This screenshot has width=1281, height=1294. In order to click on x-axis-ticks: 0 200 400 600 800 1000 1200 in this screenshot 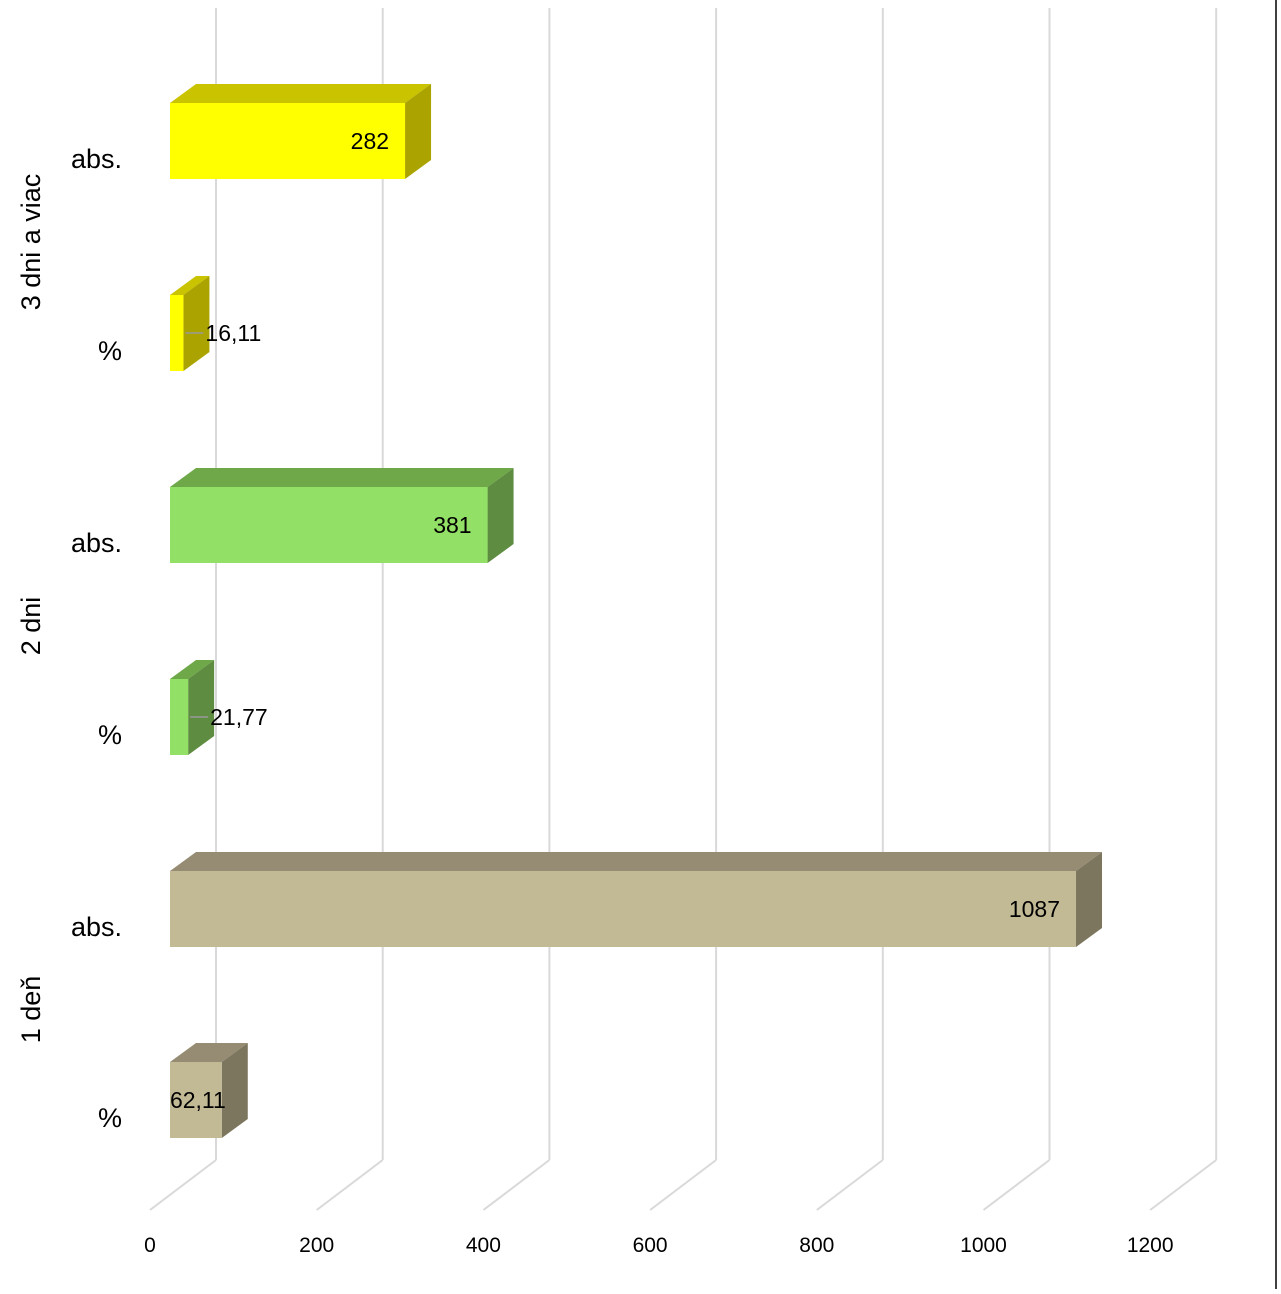, I will do `click(658, 1245)`.